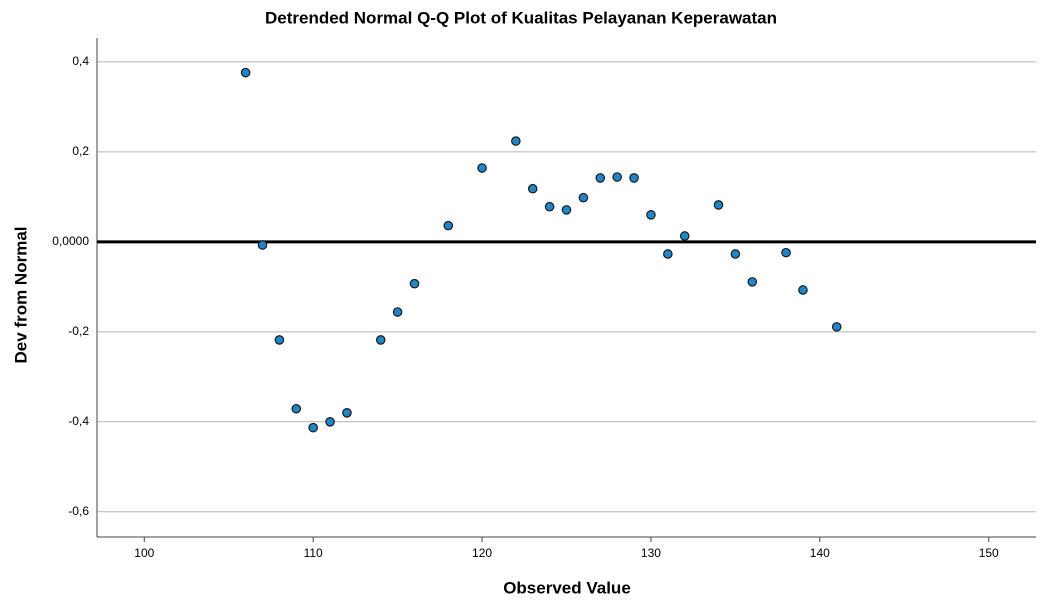  What do you see at coordinates (78, 331) in the screenshot?
I see `y-tick-label: -0,2` at bounding box center [78, 331].